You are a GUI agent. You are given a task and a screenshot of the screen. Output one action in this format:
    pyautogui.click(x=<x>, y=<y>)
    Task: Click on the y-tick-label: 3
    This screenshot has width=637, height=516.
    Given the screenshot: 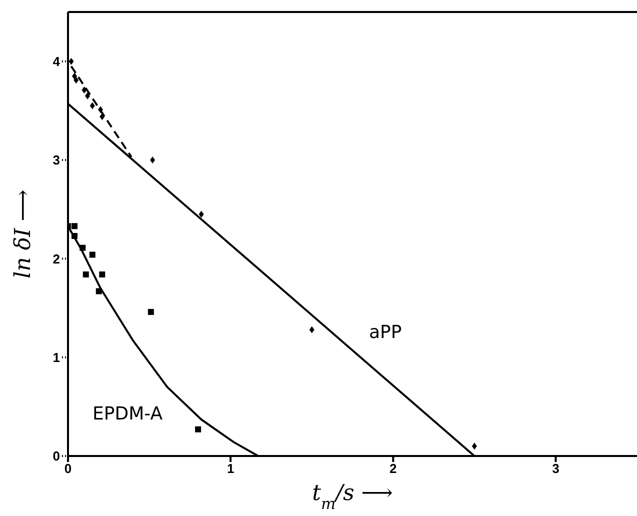 What is the action you would take?
    pyautogui.click(x=56, y=160)
    